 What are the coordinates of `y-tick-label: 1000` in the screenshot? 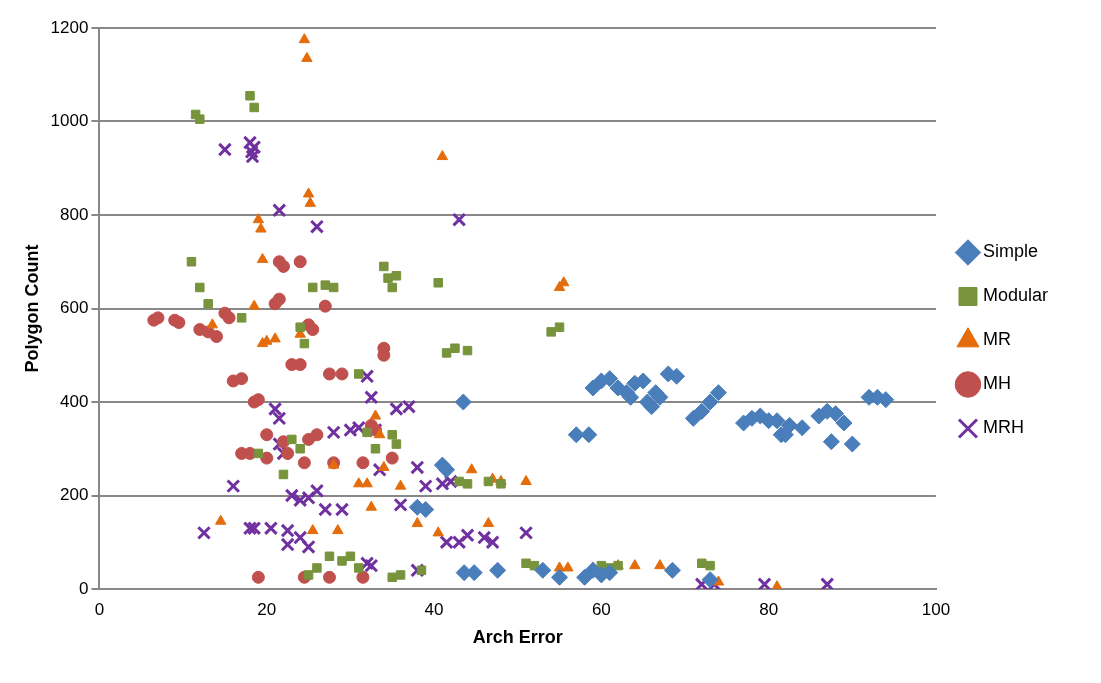 It's located at (69, 121).